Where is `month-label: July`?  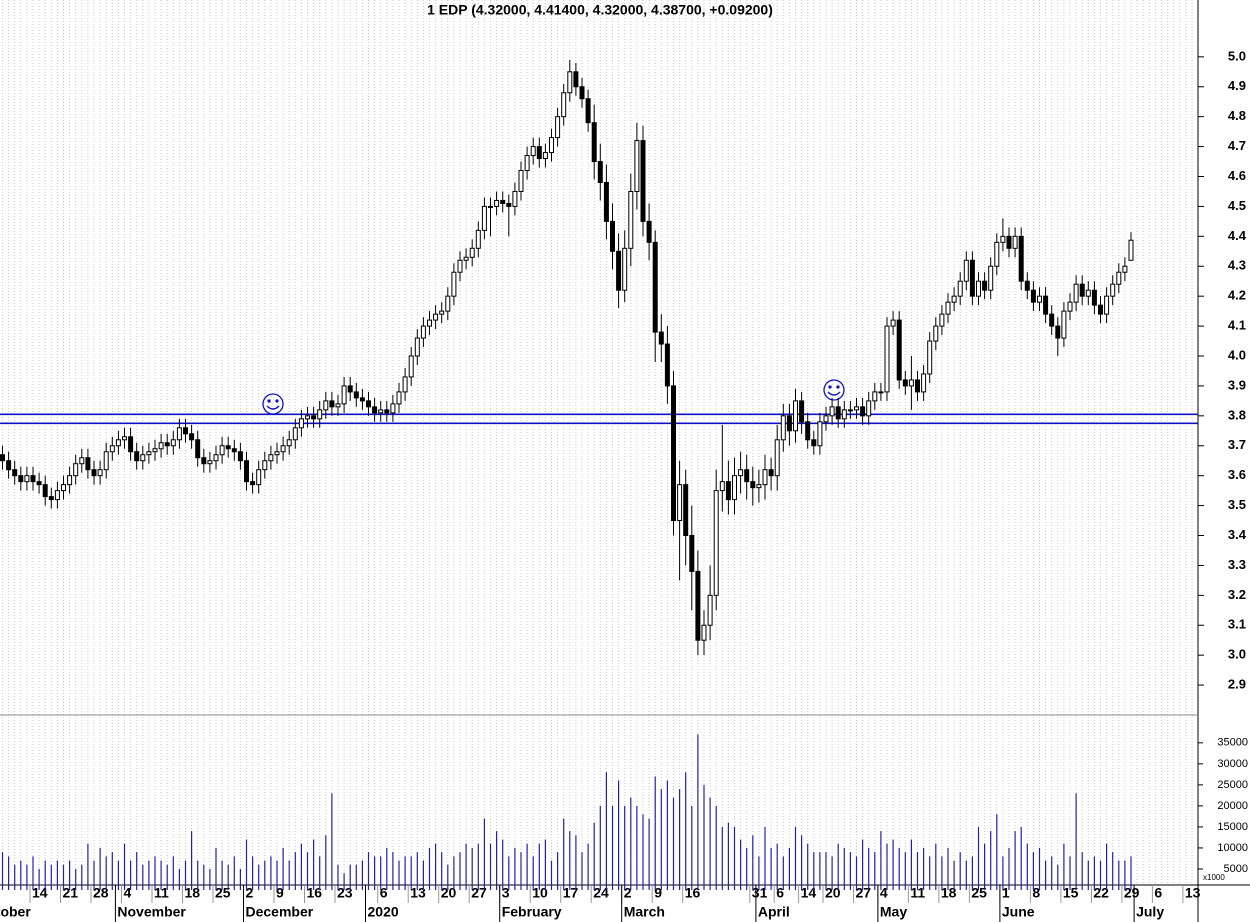
month-label: July is located at coordinates (1150, 912).